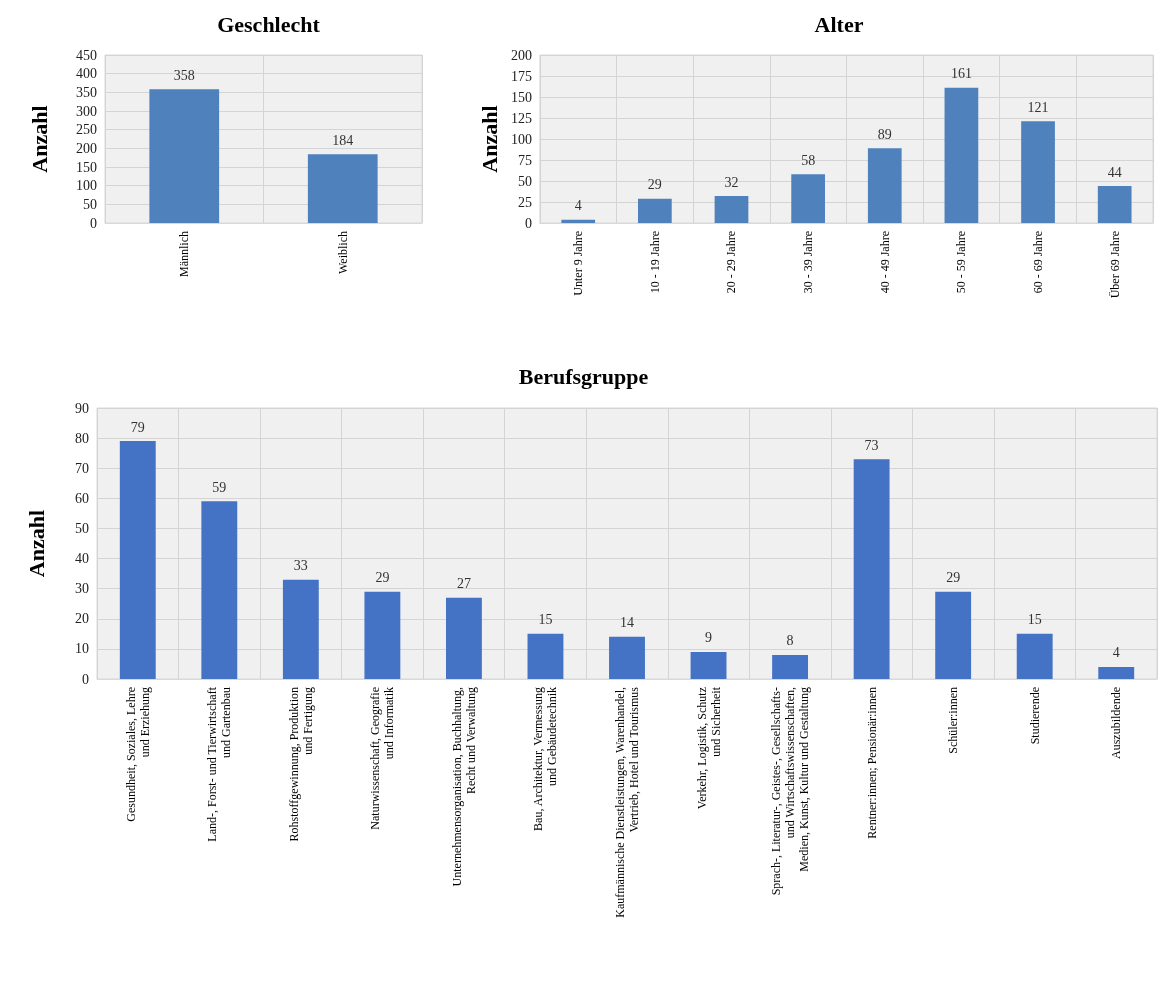 This screenshot has width=1167, height=994. What do you see at coordinates (731, 182) in the screenshot?
I see `data-label: 32` at bounding box center [731, 182].